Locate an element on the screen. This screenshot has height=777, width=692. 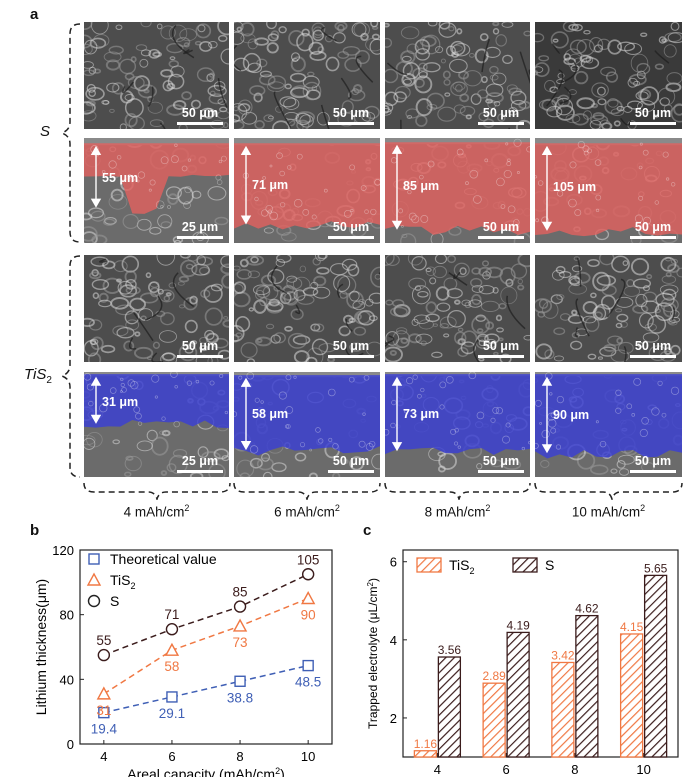
capacity-label: 4 mAh/cm2 is located at coordinates (156, 511).